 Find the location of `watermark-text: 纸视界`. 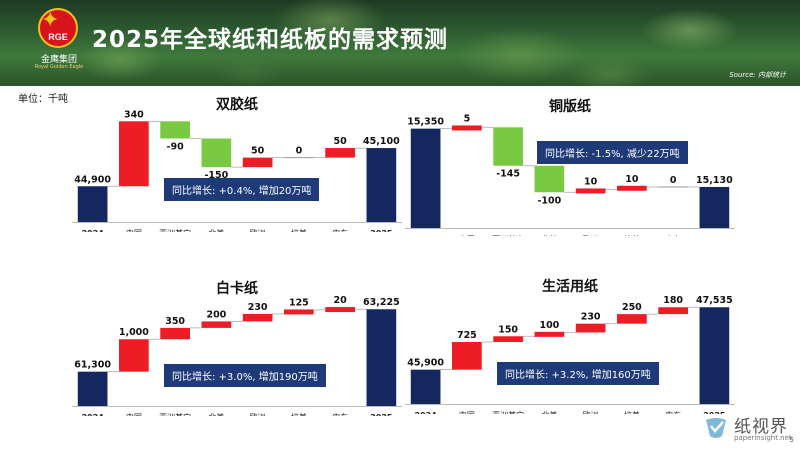

watermark-text: 纸视界 is located at coordinates (761, 427).